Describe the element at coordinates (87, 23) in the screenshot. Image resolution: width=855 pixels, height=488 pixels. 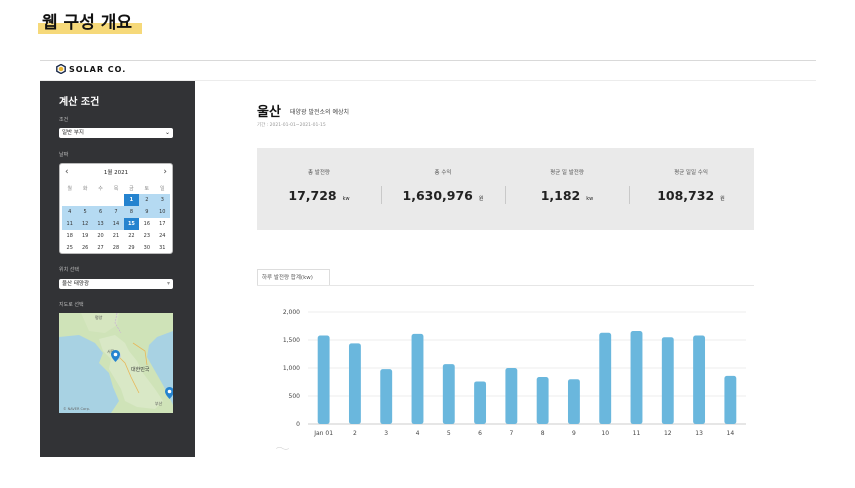
I see `document-title: 웹 구성 개요` at that location.